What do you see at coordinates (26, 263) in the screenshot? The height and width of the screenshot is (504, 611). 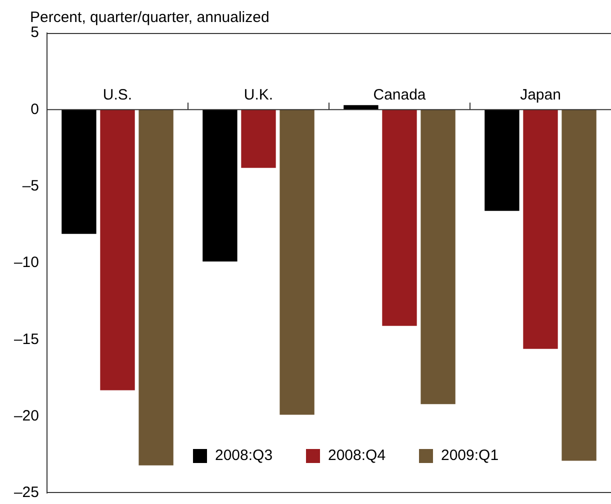 I see `y-tick-label: –10` at bounding box center [26, 263].